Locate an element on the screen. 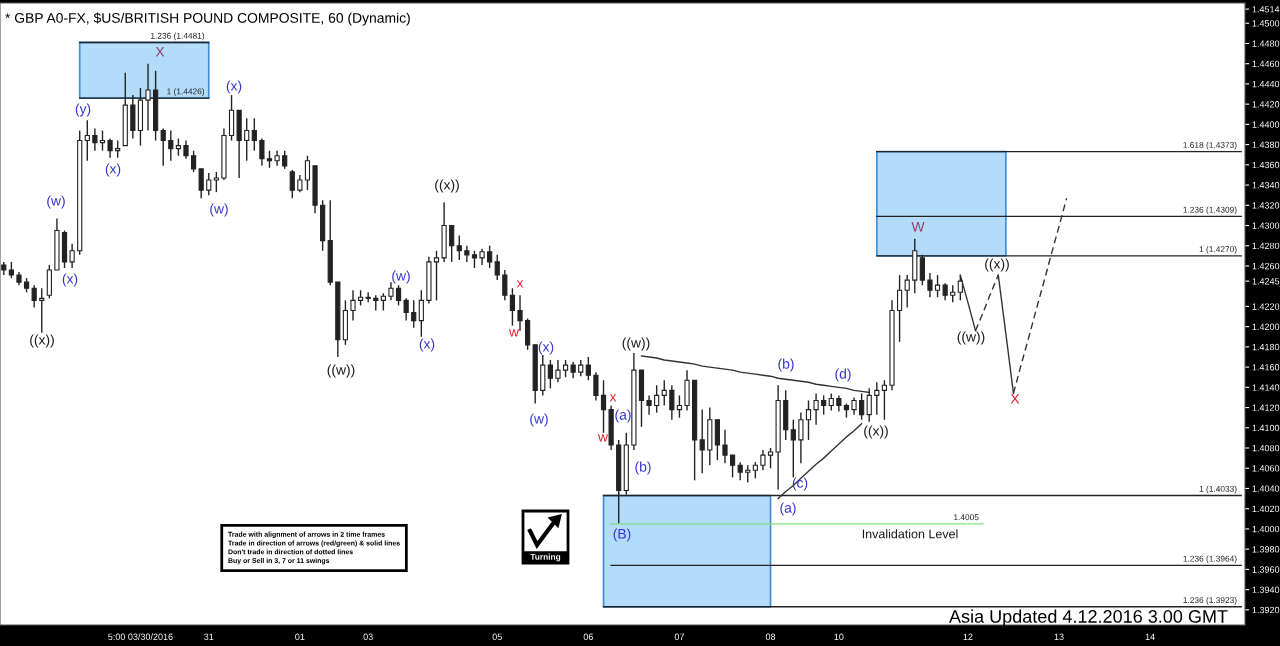  x-tick-label: 01 is located at coordinates (300, 636).